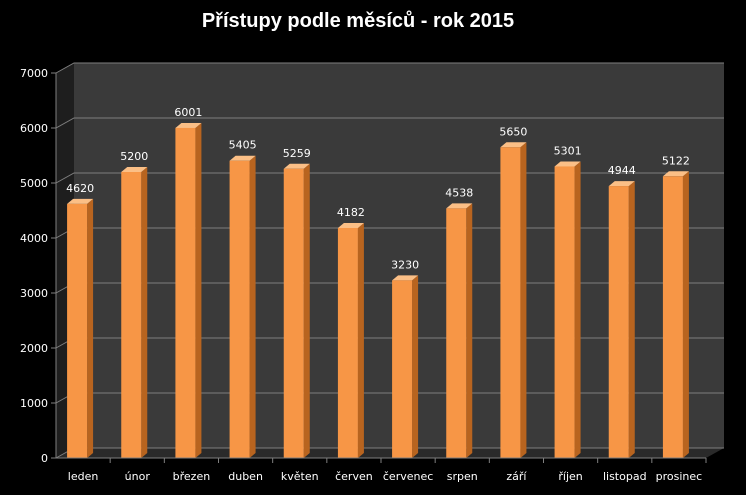 The width and height of the screenshot is (746, 495). I want to click on data-label: 5200, so click(134, 156).